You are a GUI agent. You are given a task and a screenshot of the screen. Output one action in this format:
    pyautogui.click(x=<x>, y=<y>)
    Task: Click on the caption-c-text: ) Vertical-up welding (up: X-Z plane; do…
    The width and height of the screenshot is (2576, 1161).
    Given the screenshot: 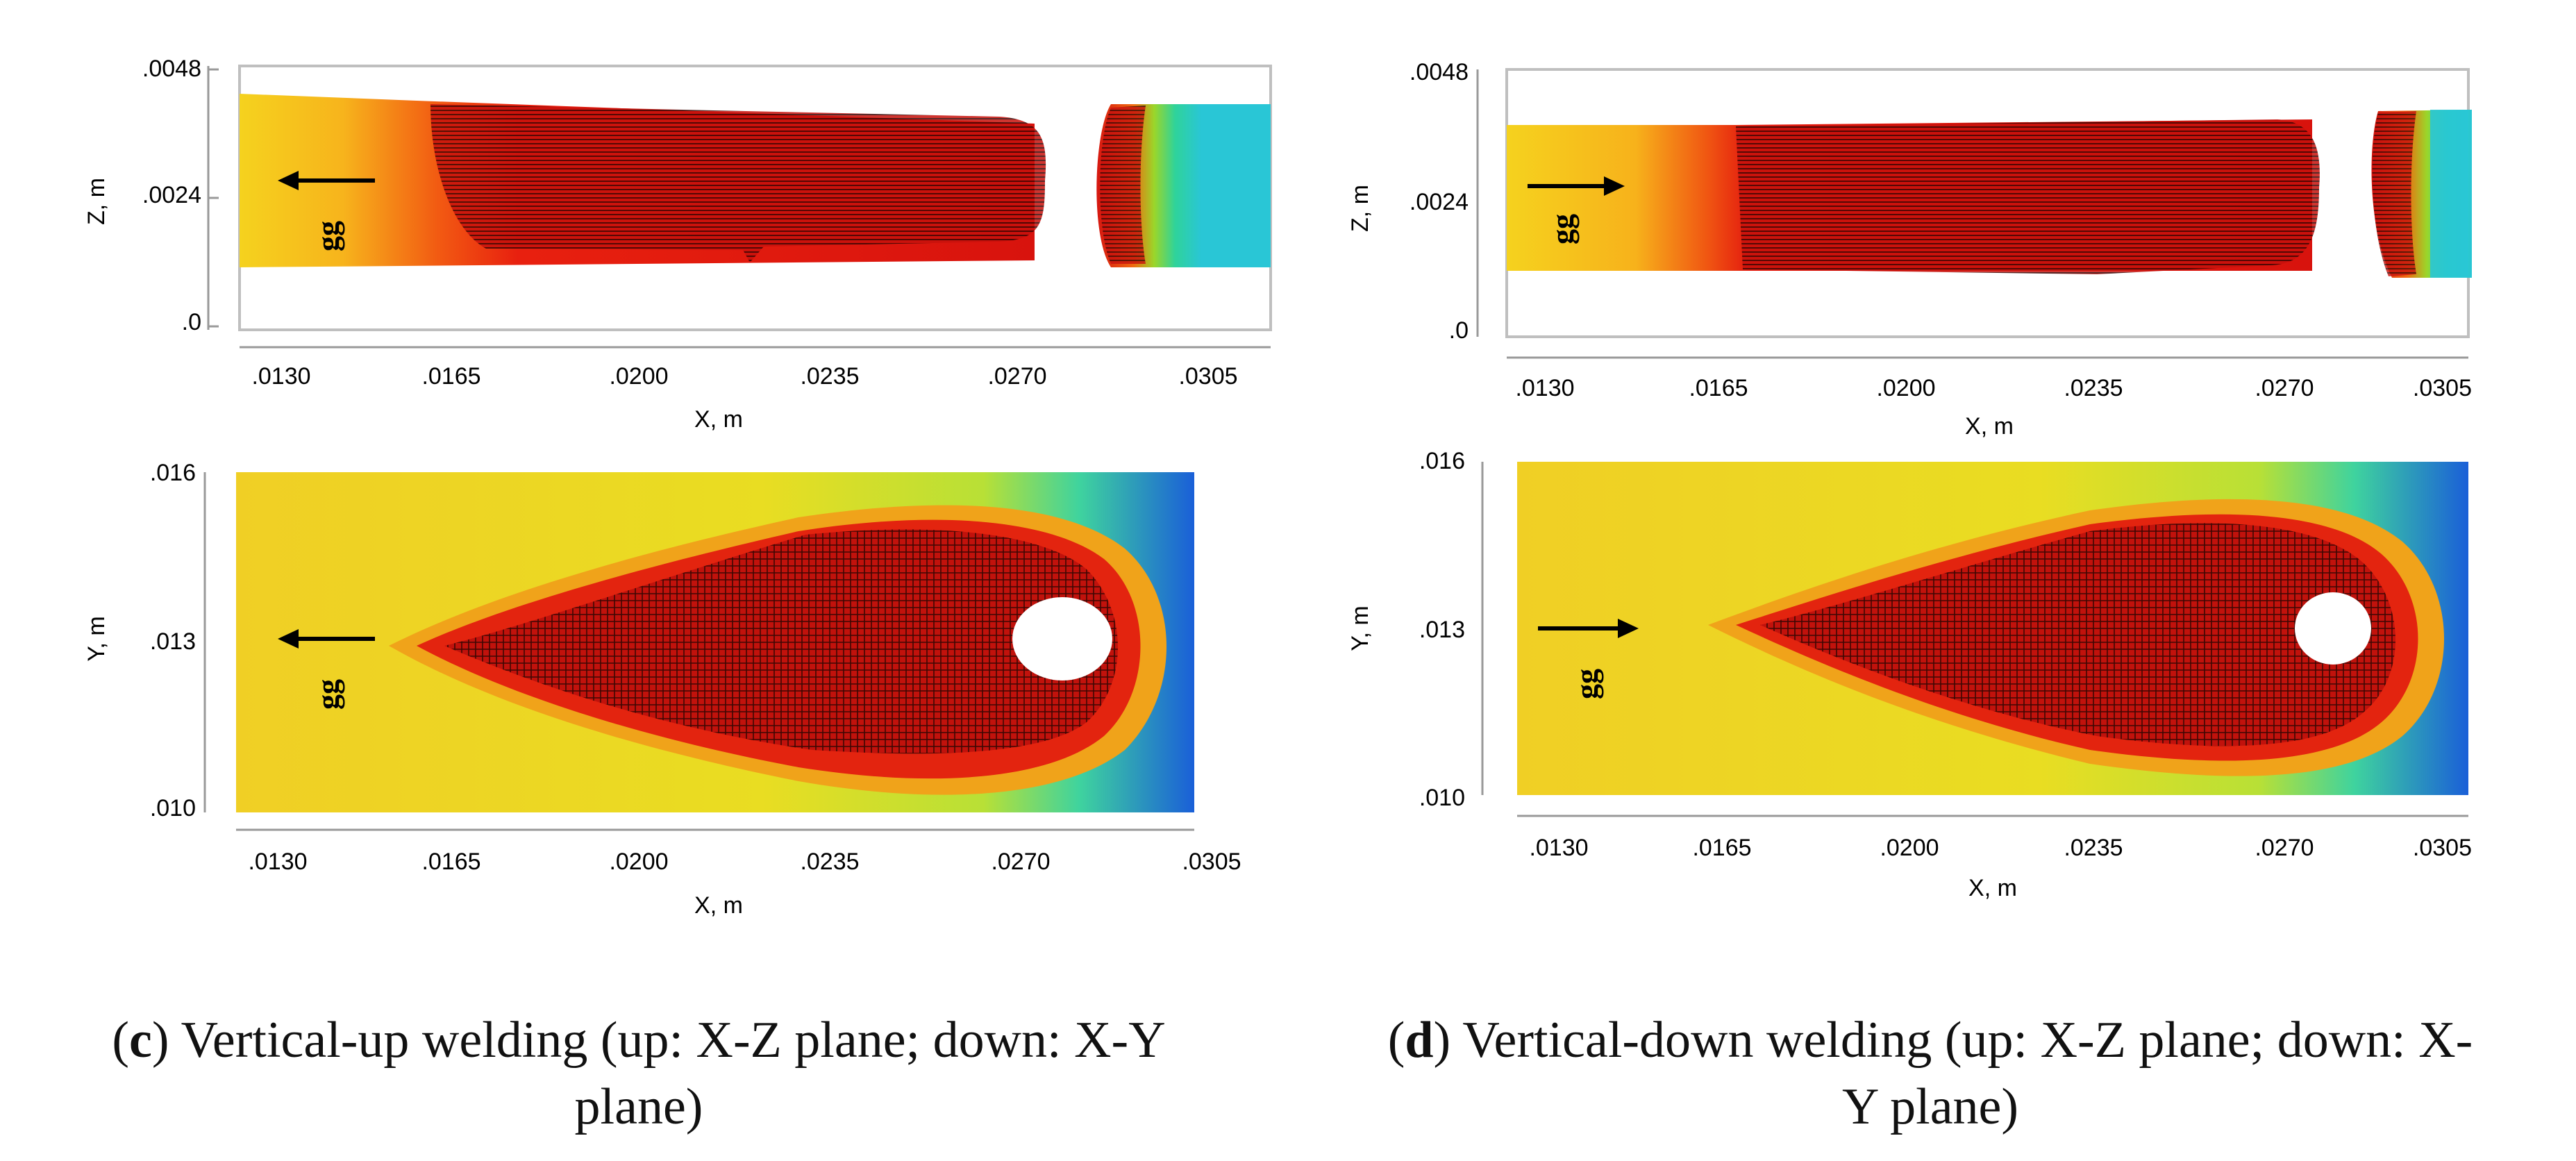 What is the action you would take?
    pyautogui.click(x=658, y=1040)
    